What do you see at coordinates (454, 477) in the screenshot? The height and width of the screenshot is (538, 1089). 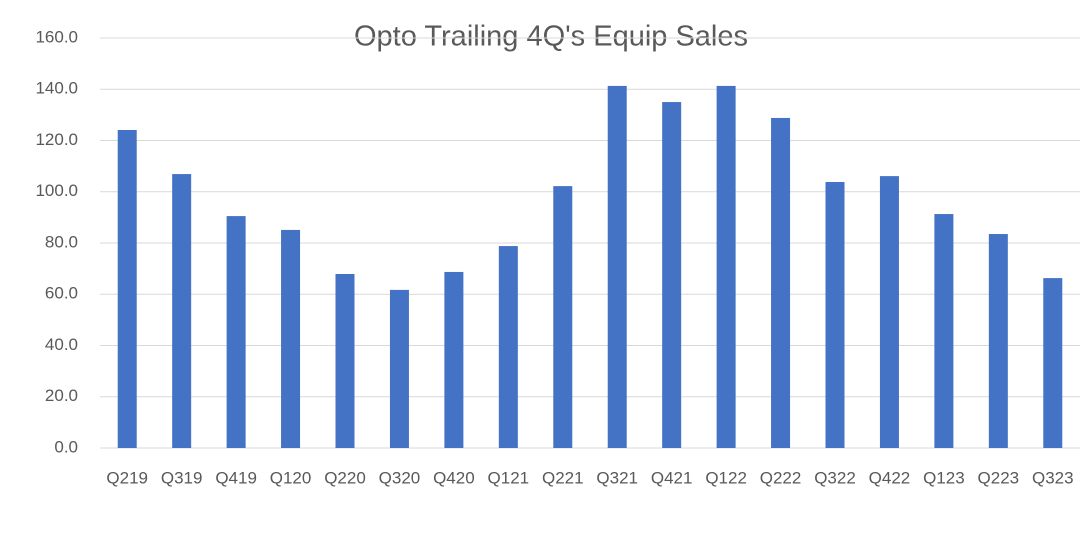 I see `x-tick-label: Q420` at bounding box center [454, 477].